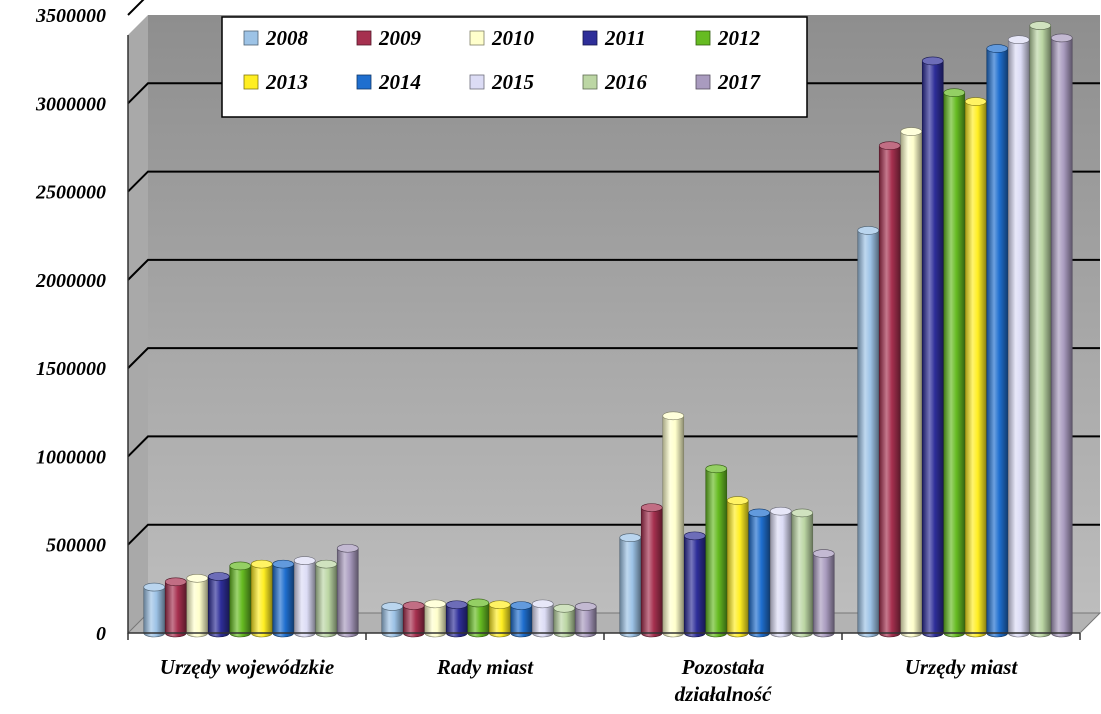 The width and height of the screenshot is (1101, 714). I want to click on x-tick-label: Urzędy miast, so click(962, 667).